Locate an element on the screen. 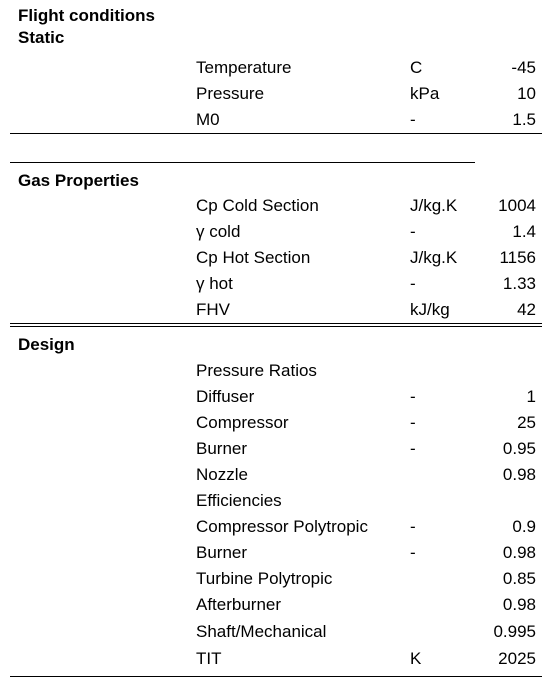  table-row: FHV kJ/kg 42 is located at coordinates (276, 310).